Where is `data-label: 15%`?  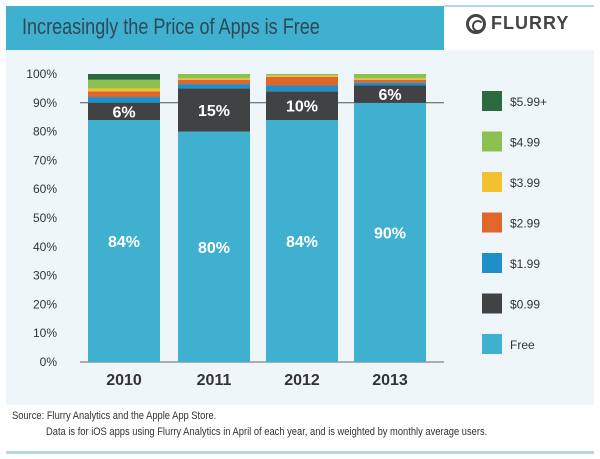
data-label: 15% is located at coordinates (214, 111).